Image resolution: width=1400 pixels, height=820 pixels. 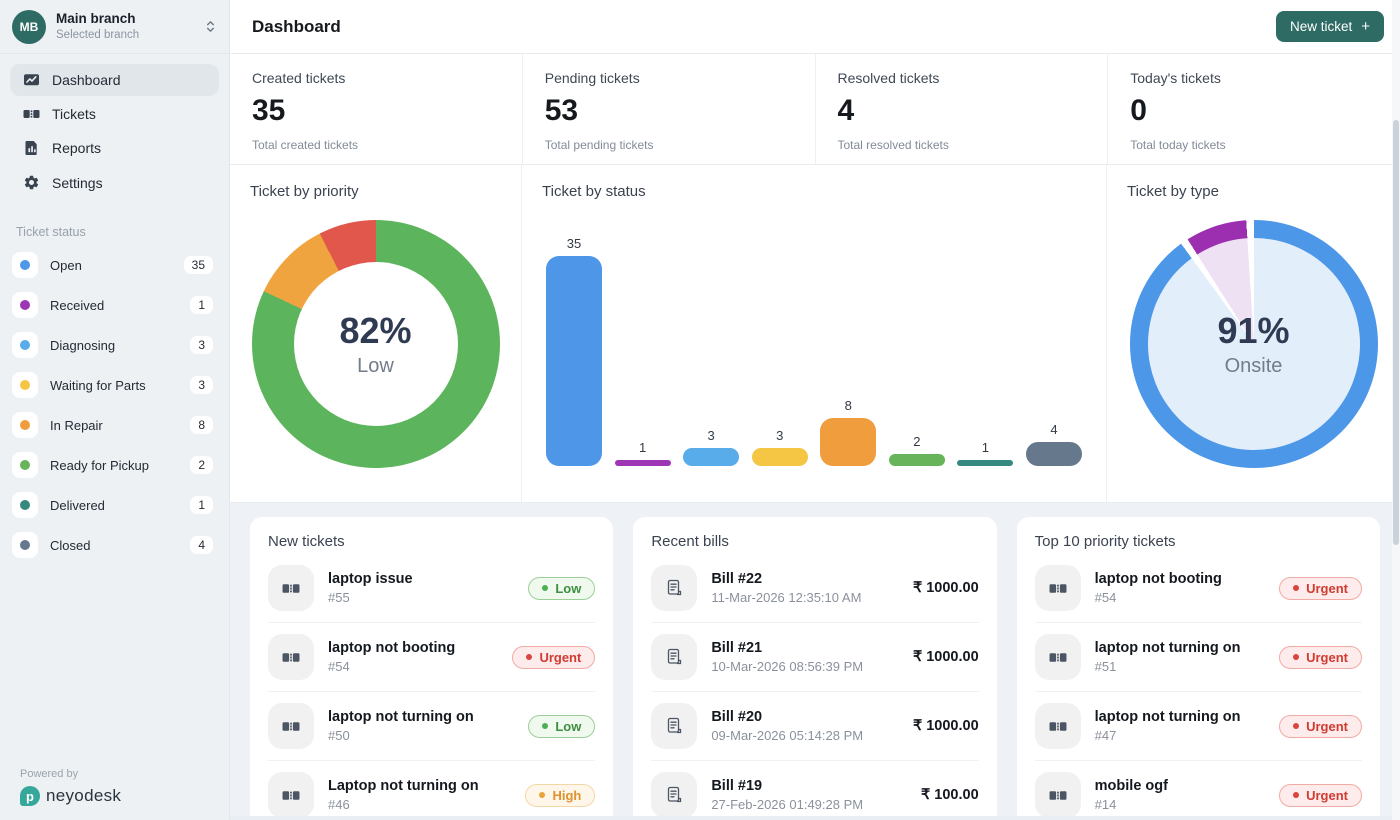 What do you see at coordinates (201, 425) in the screenshot?
I see `status-count-badge: 8` at bounding box center [201, 425].